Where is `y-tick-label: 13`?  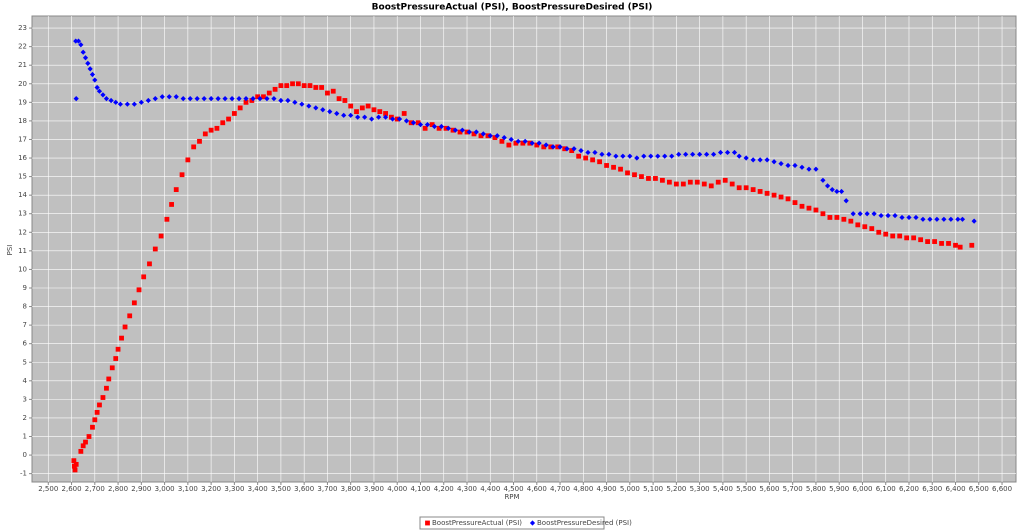 y-tick-label: 13 is located at coordinates (22, 214).